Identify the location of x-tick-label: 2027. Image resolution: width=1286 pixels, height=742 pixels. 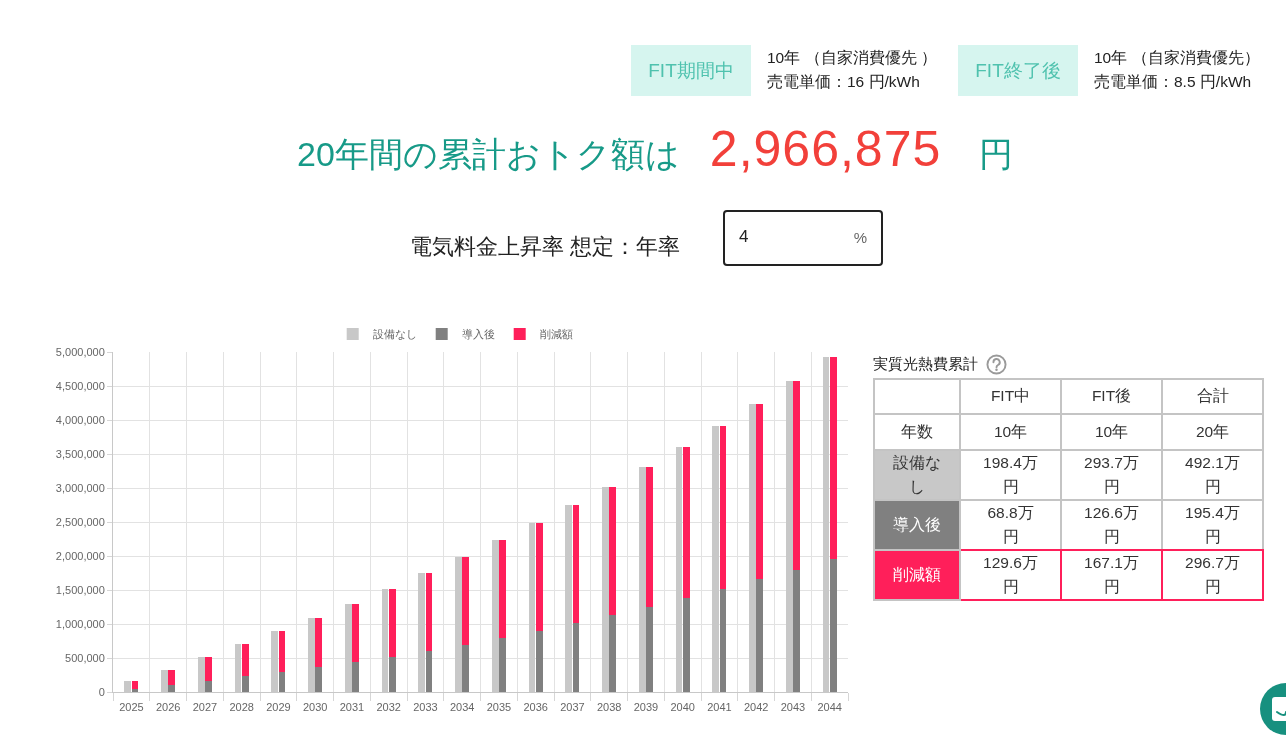
(205, 707).